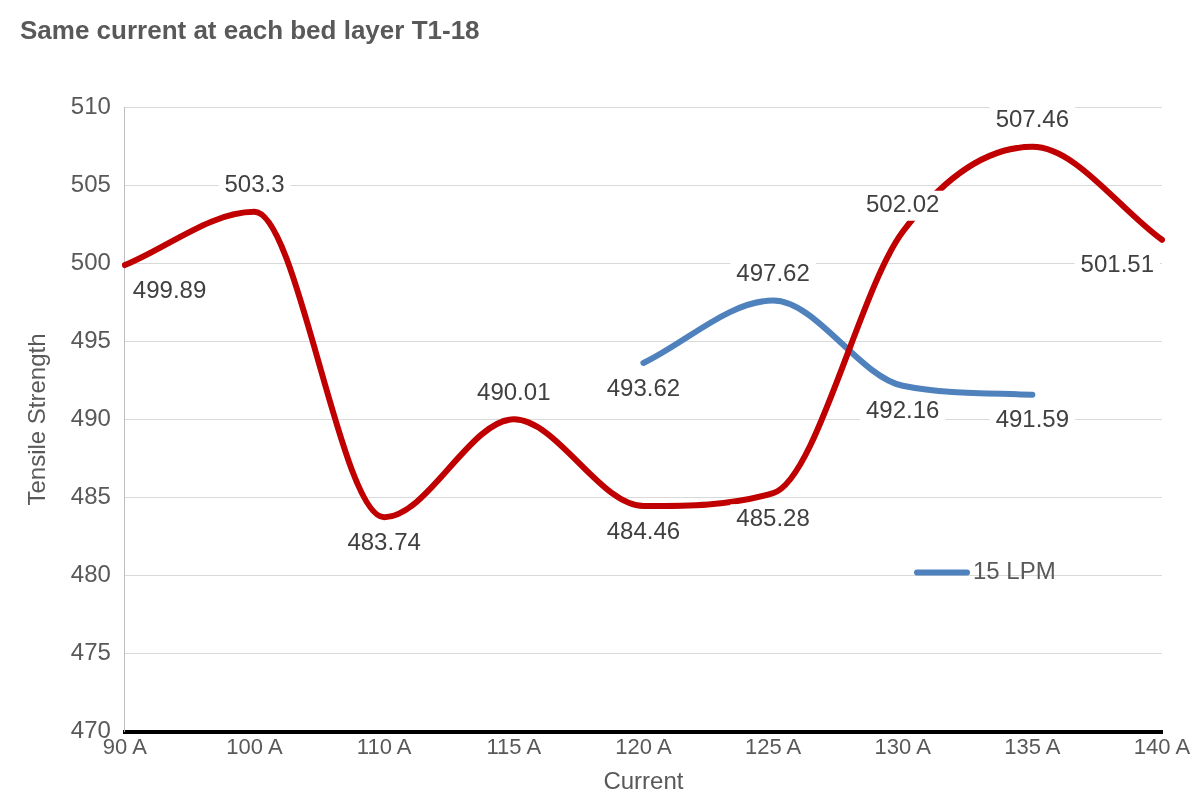 Image resolution: width=1202 pixels, height=809 pixels. I want to click on data-label: 485.28, so click(773, 517).